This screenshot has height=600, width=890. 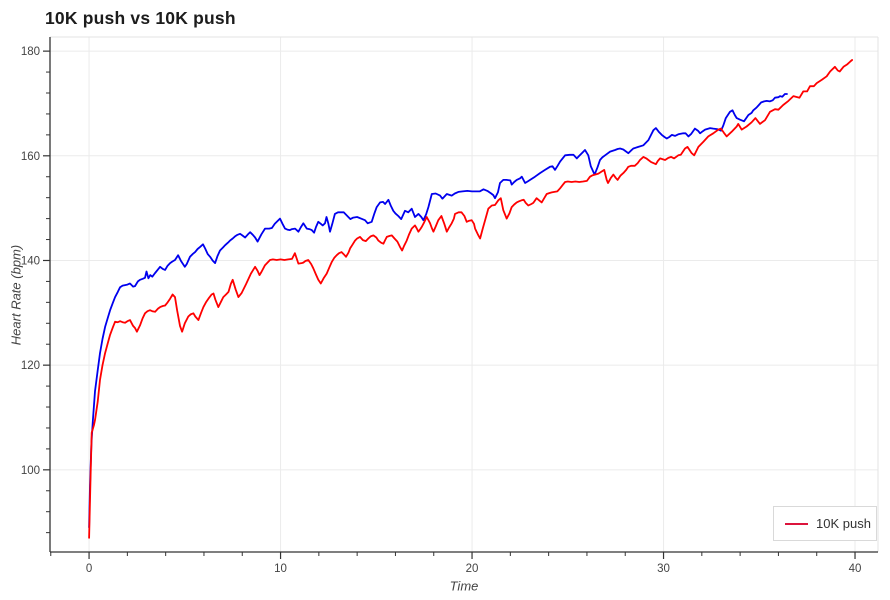 What do you see at coordinates (30, 471) in the screenshot?
I see `y-tick-label: 100` at bounding box center [30, 471].